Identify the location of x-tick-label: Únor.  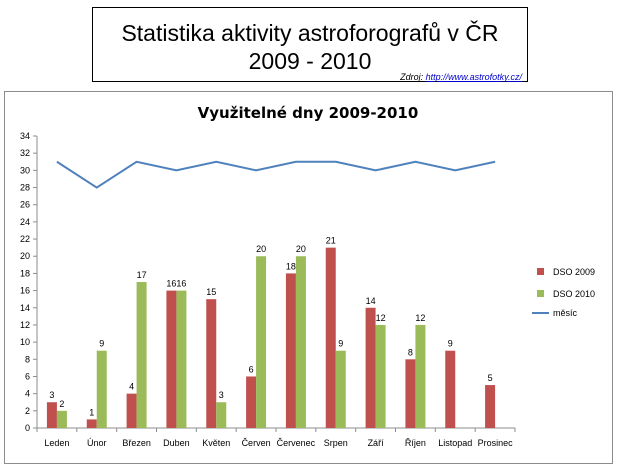
(97, 443).